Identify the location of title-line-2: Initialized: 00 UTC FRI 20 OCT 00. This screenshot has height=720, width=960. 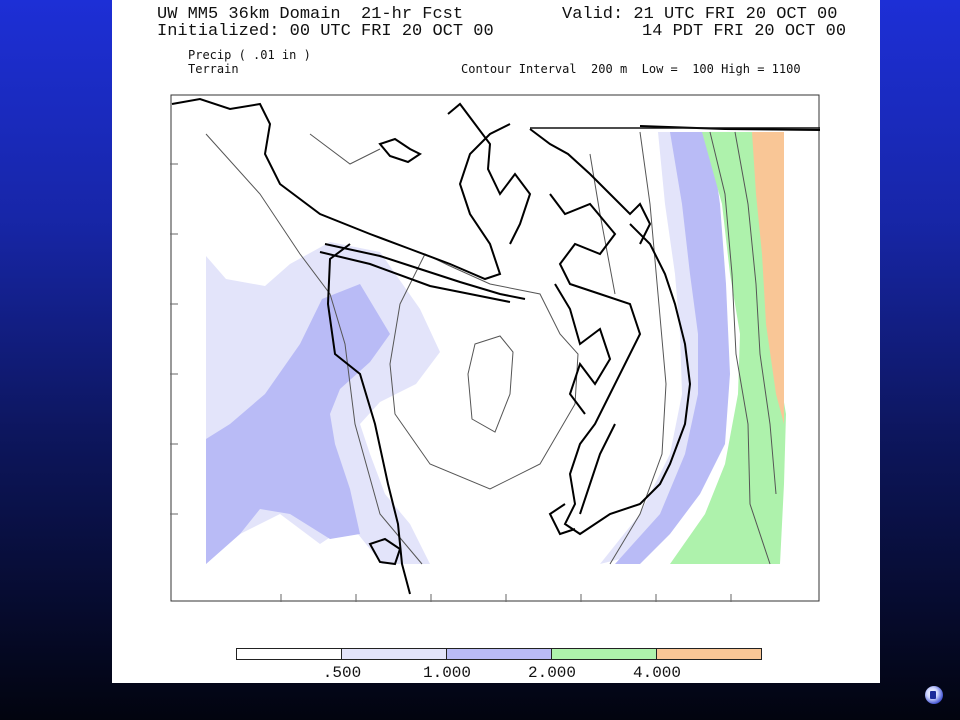
(325, 31).